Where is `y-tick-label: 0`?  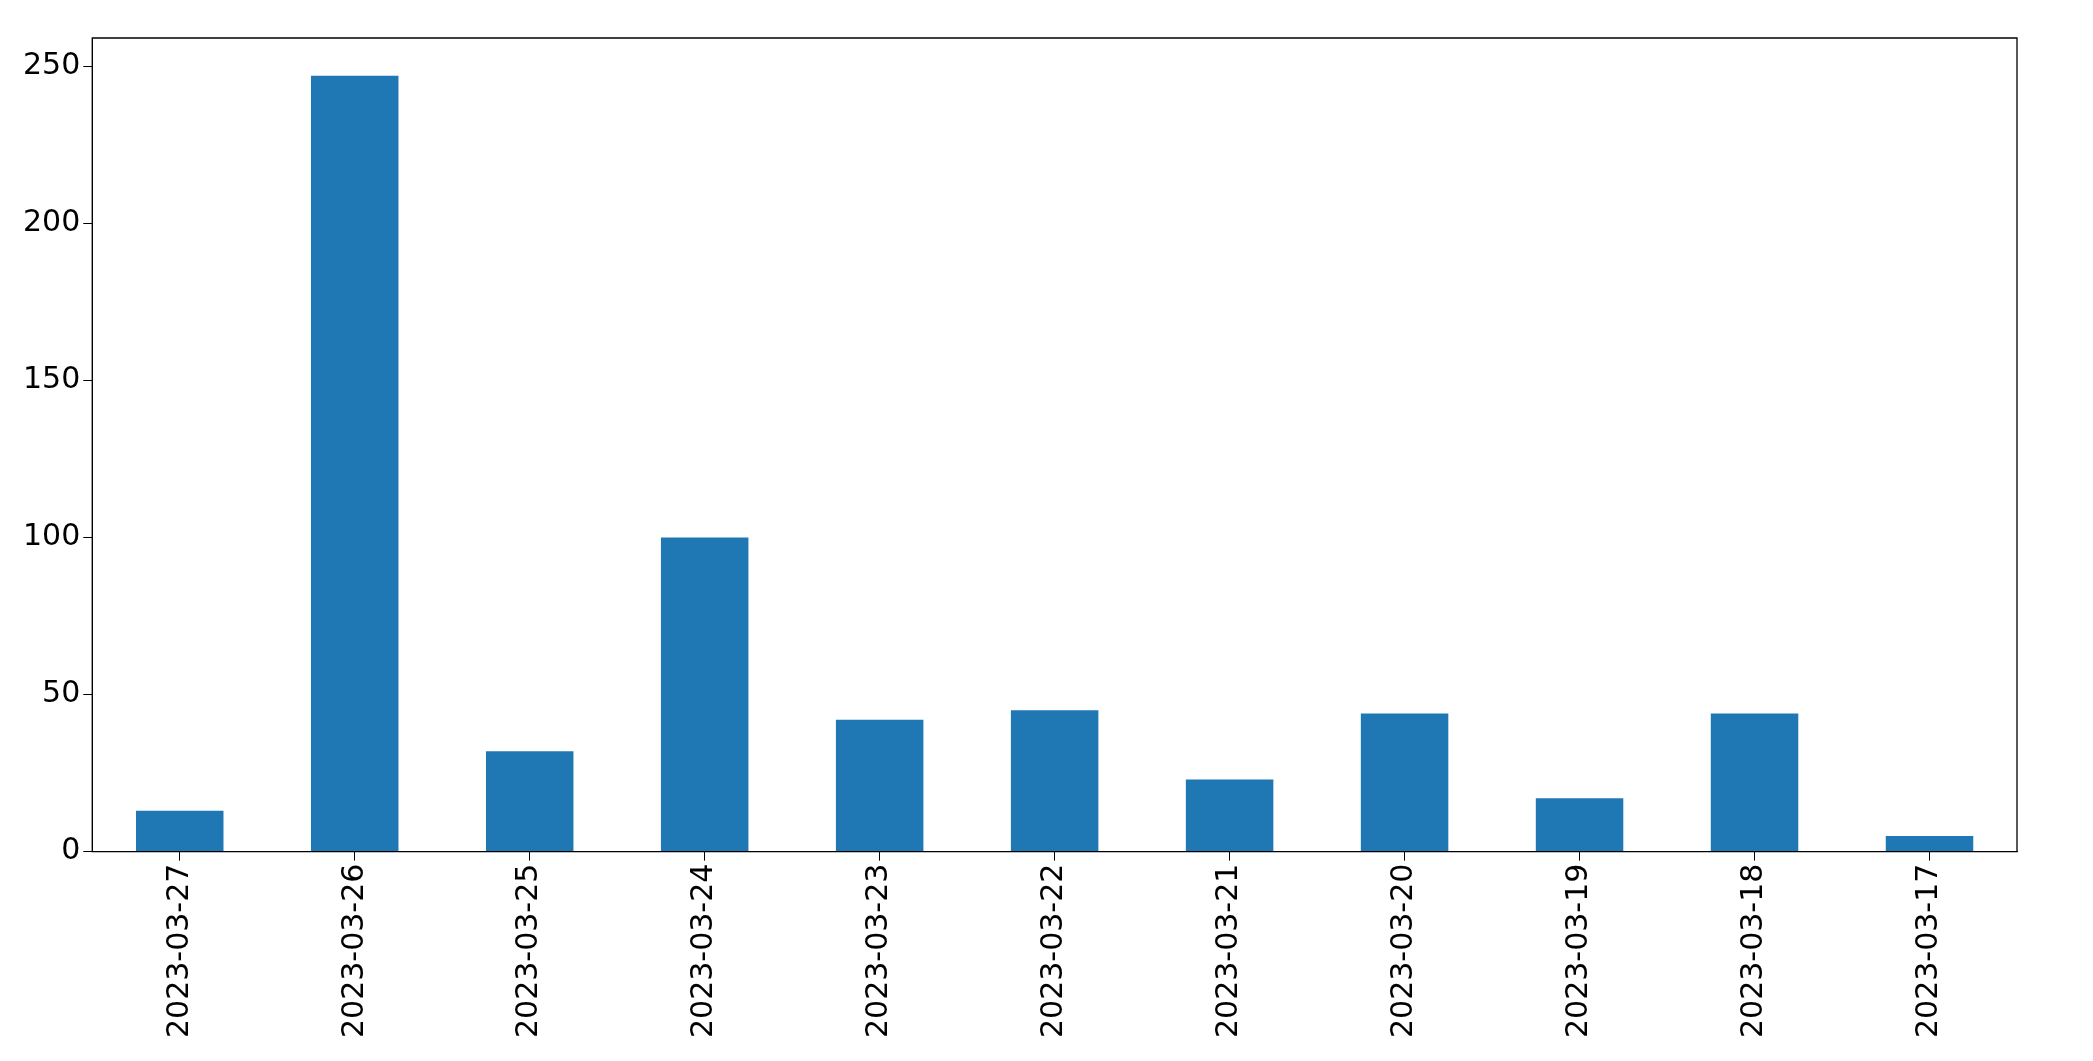 y-tick-label: 0 is located at coordinates (71, 849).